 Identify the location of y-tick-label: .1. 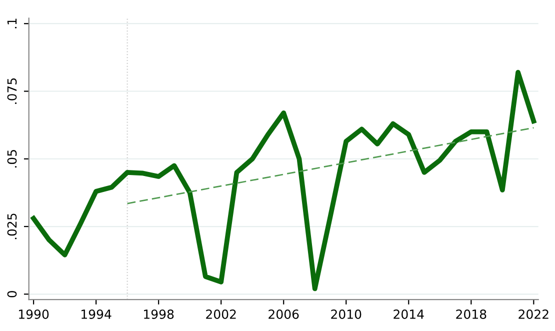
(12, 23).